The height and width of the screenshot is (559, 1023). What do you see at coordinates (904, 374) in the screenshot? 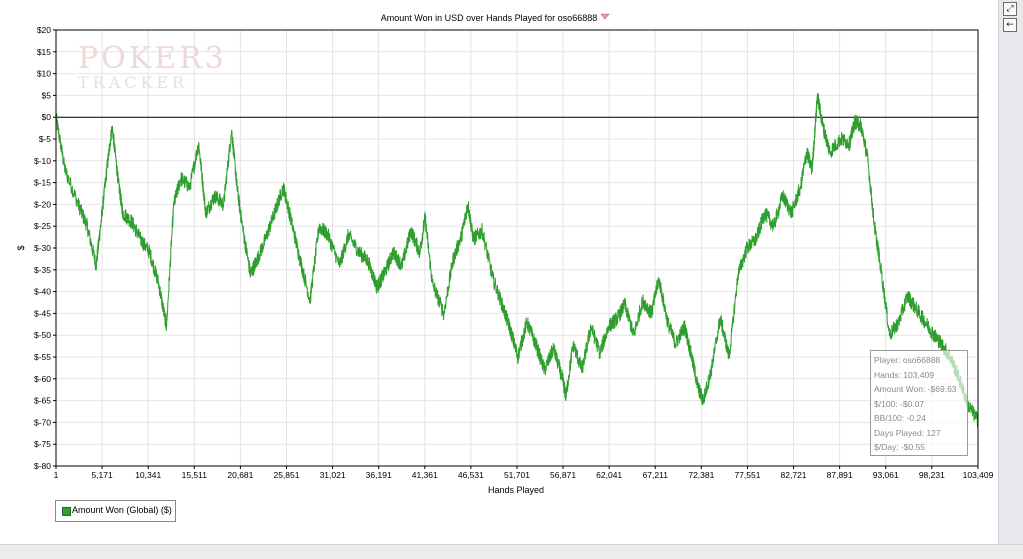
I see `tooltip-hands: Hands: 103,409` at bounding box center [904, 374].